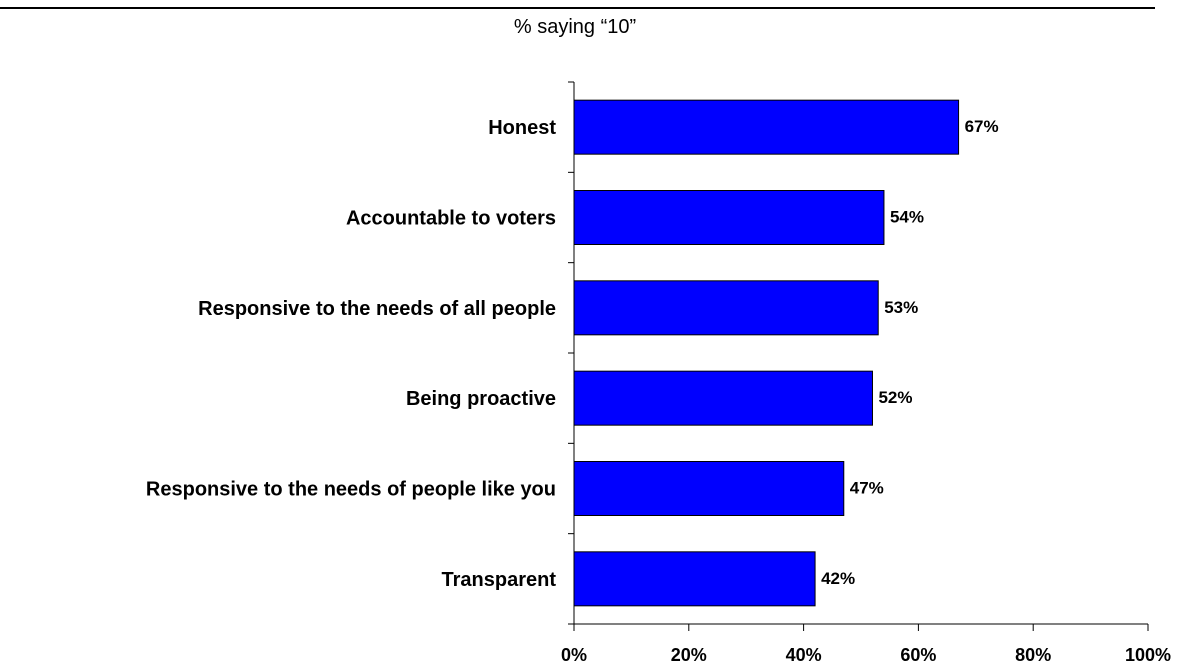 The width and height of the screenshot is (1177, 664). Describe the element at coordinates (918, 654) in the screenshot. I see `x-tick-label-3: 60%` at that location.